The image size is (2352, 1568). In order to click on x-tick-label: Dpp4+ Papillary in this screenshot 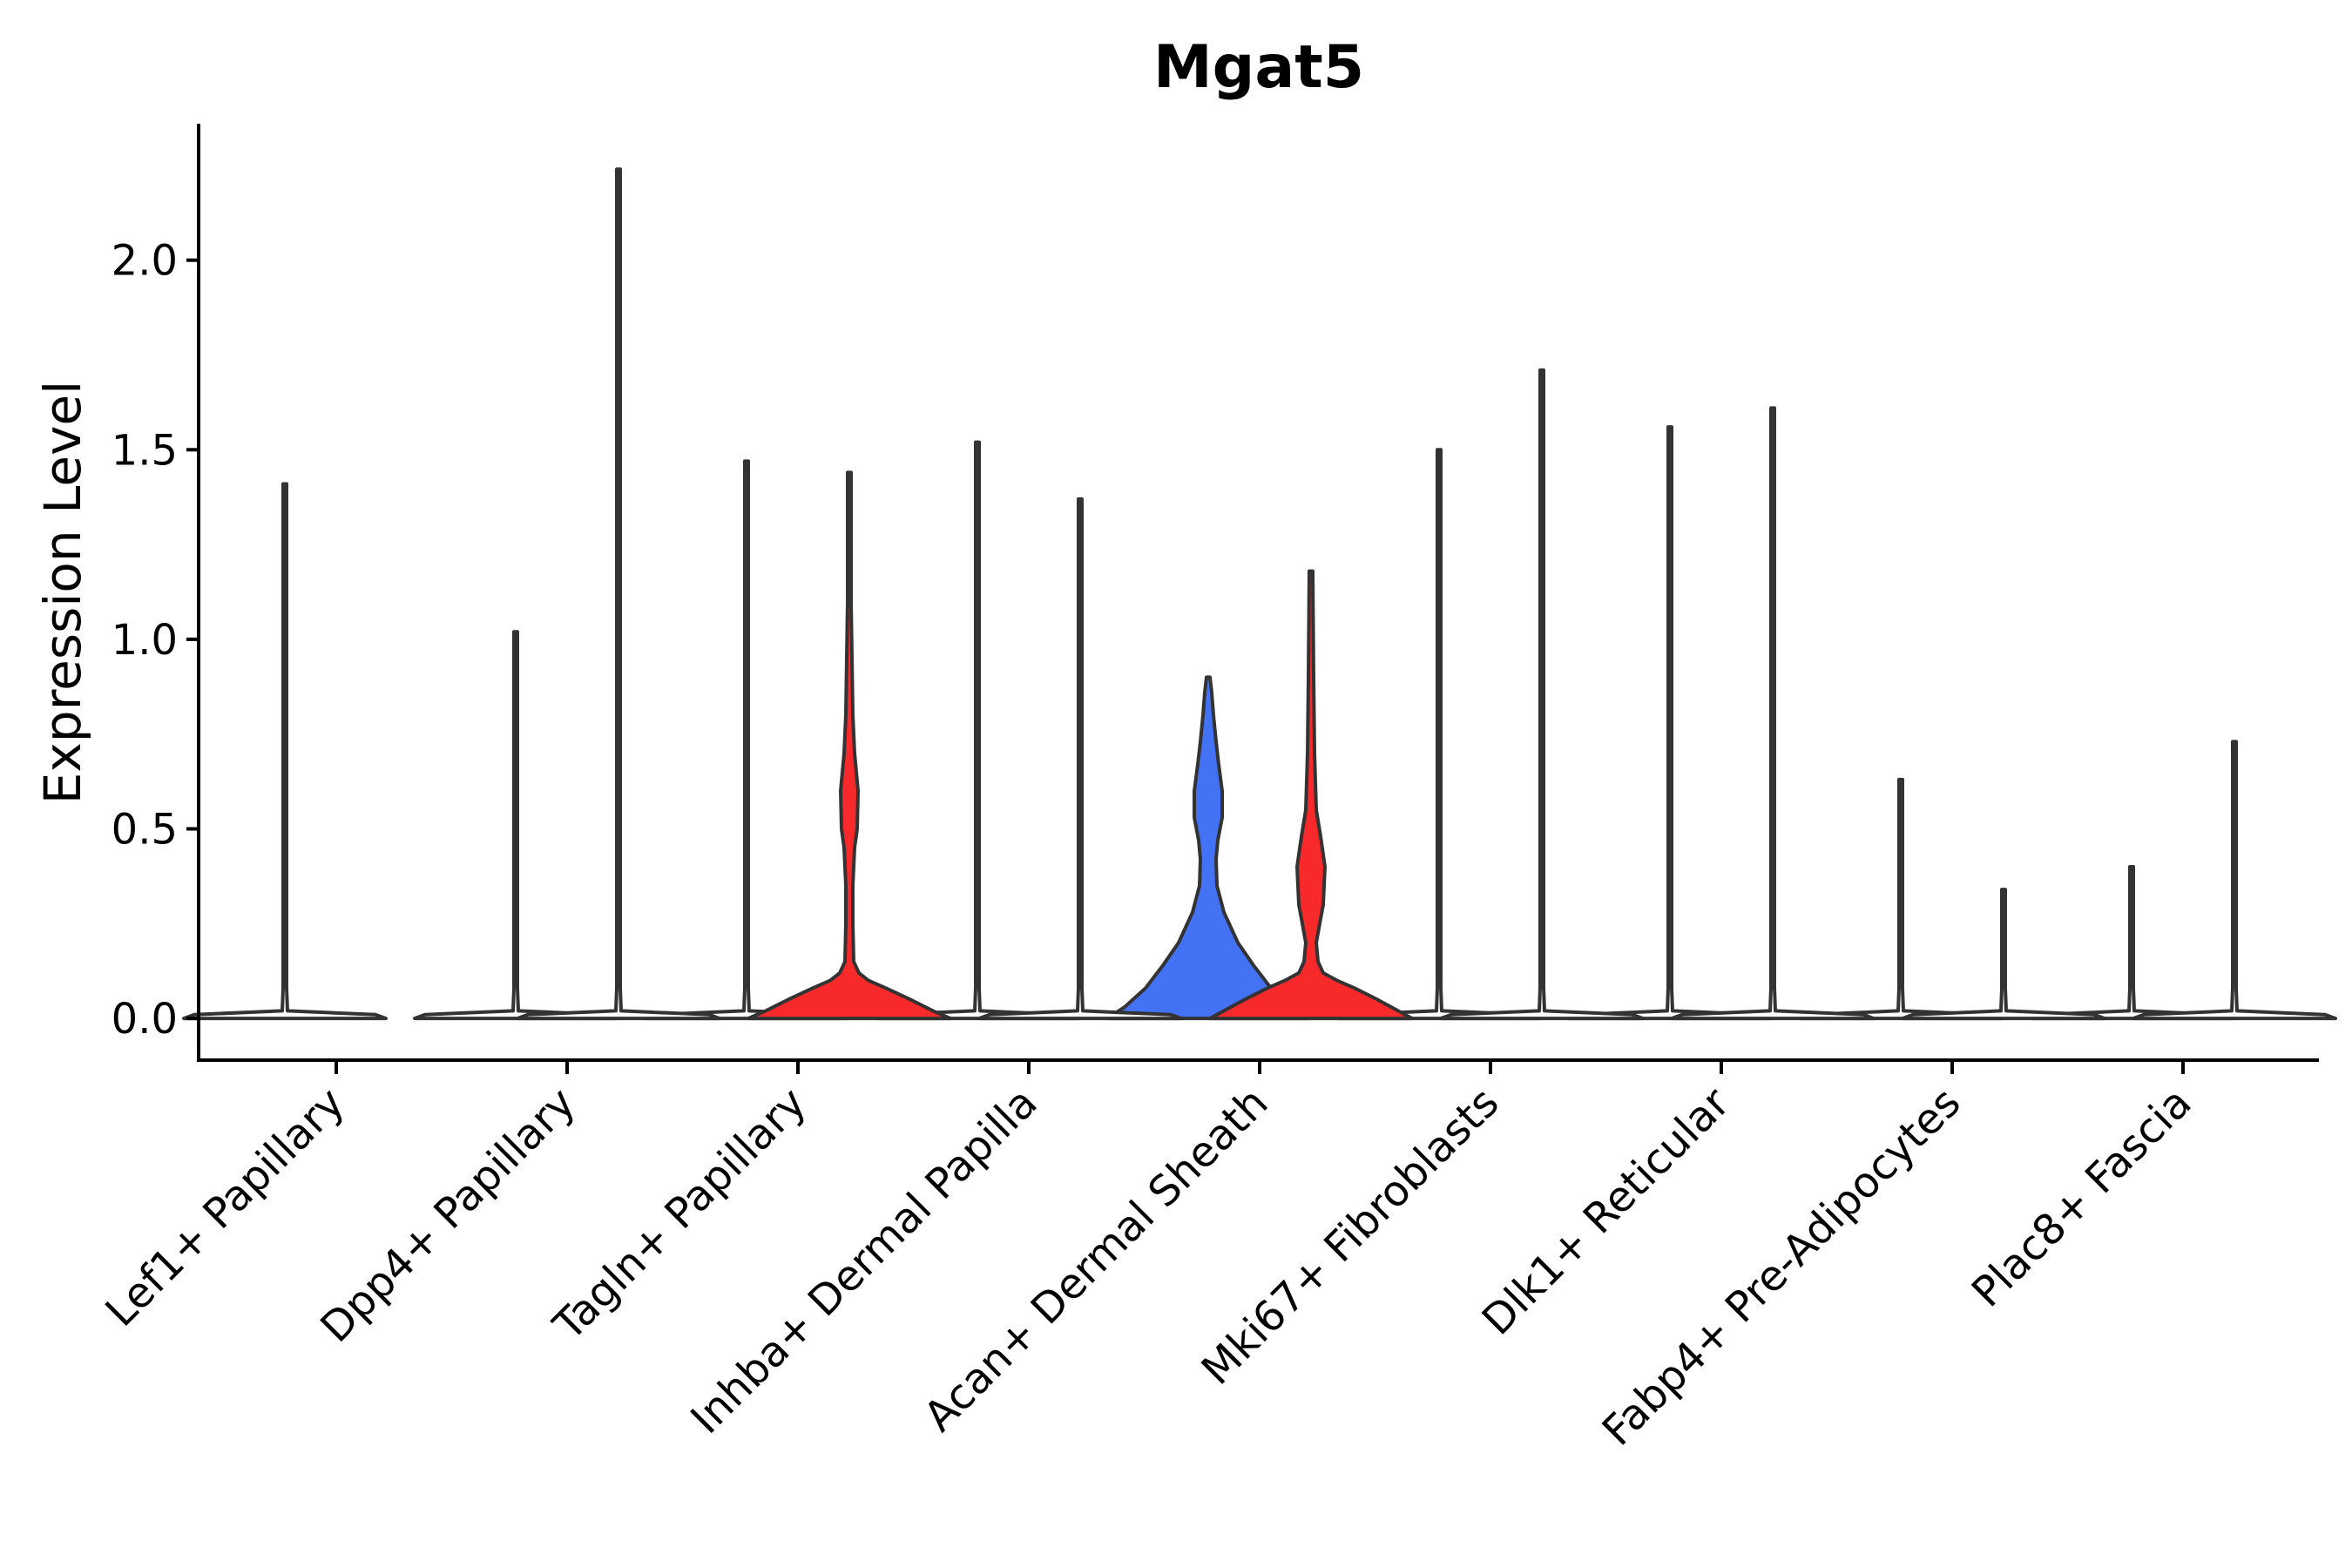, I will do `click(448, 1215)`.